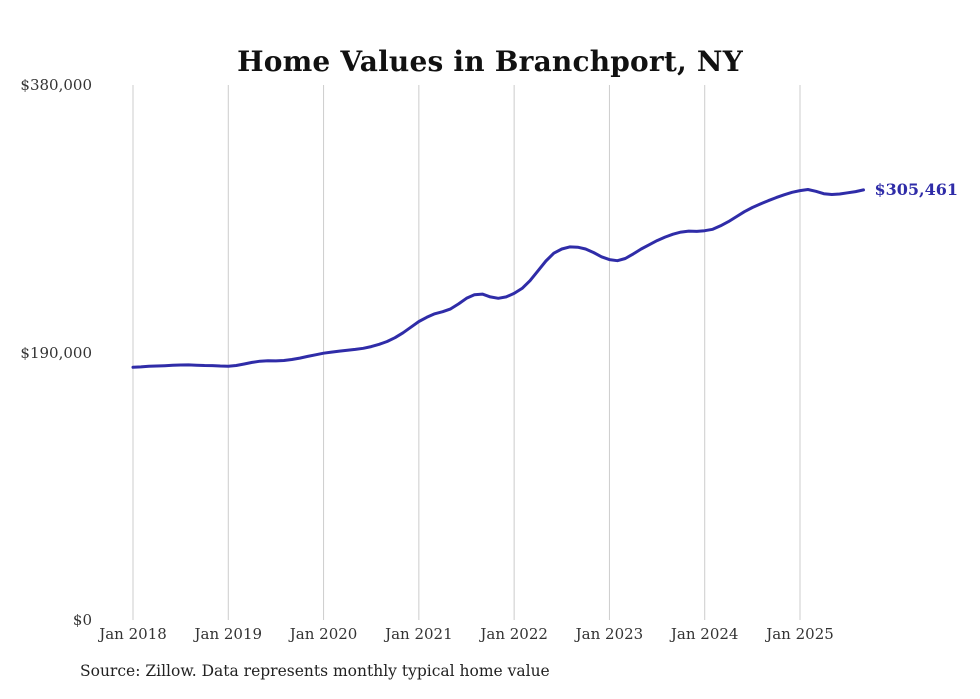 This screenshot has width=980, height=699. What do you see at coordinates (916, 189) in the screenshot?
I see `latest-value-label: $305,461` at bounding box center [916, 189].